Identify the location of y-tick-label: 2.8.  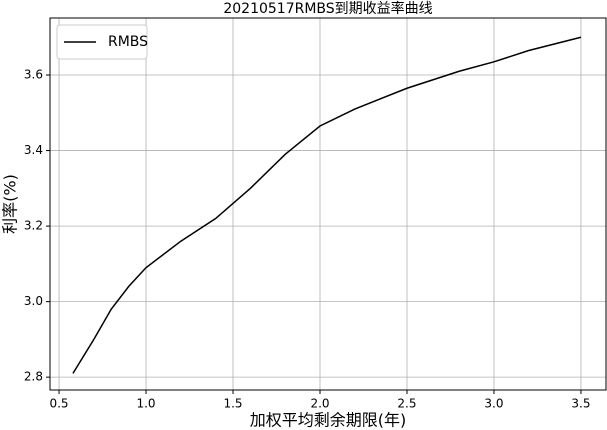
(33, 377).